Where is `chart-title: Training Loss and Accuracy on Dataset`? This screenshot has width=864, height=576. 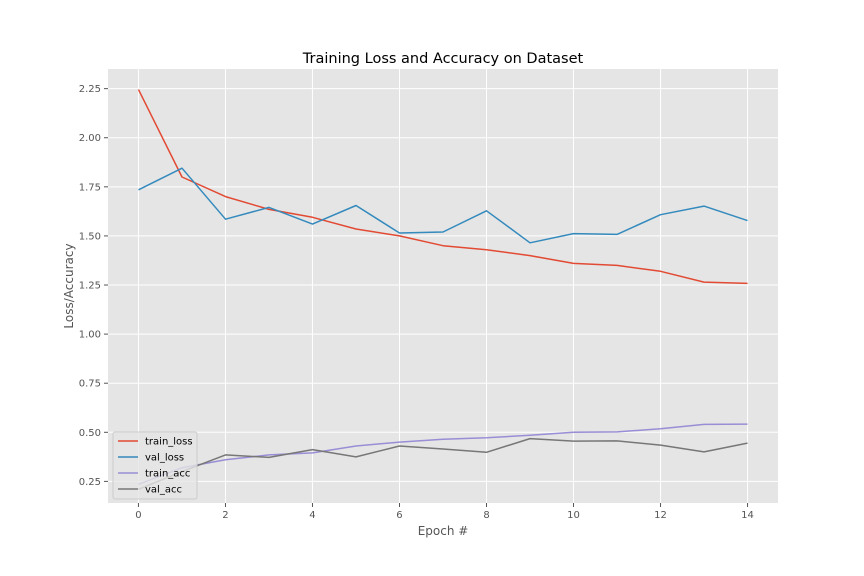
chart-title: Training Loss and Accuracy on Dataset is located at coordinates (443, 59).